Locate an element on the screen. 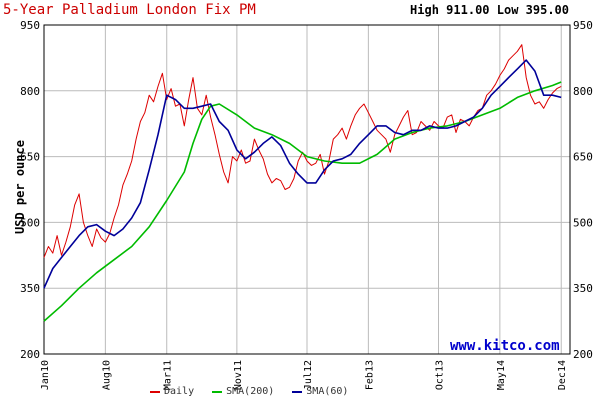 This screenshot has width=600, height=400. legend-label-daily: Daily is located at coordinates (179, 391).